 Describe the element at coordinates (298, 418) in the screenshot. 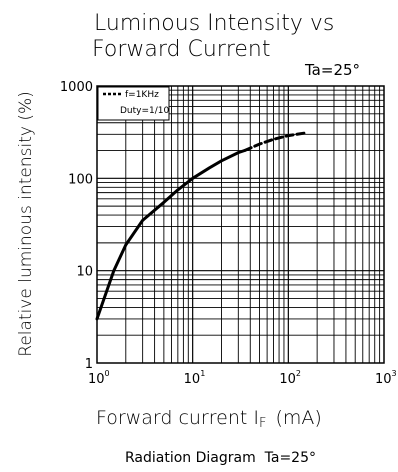

I see `x-axis-label-unit: (mA)` at that location.